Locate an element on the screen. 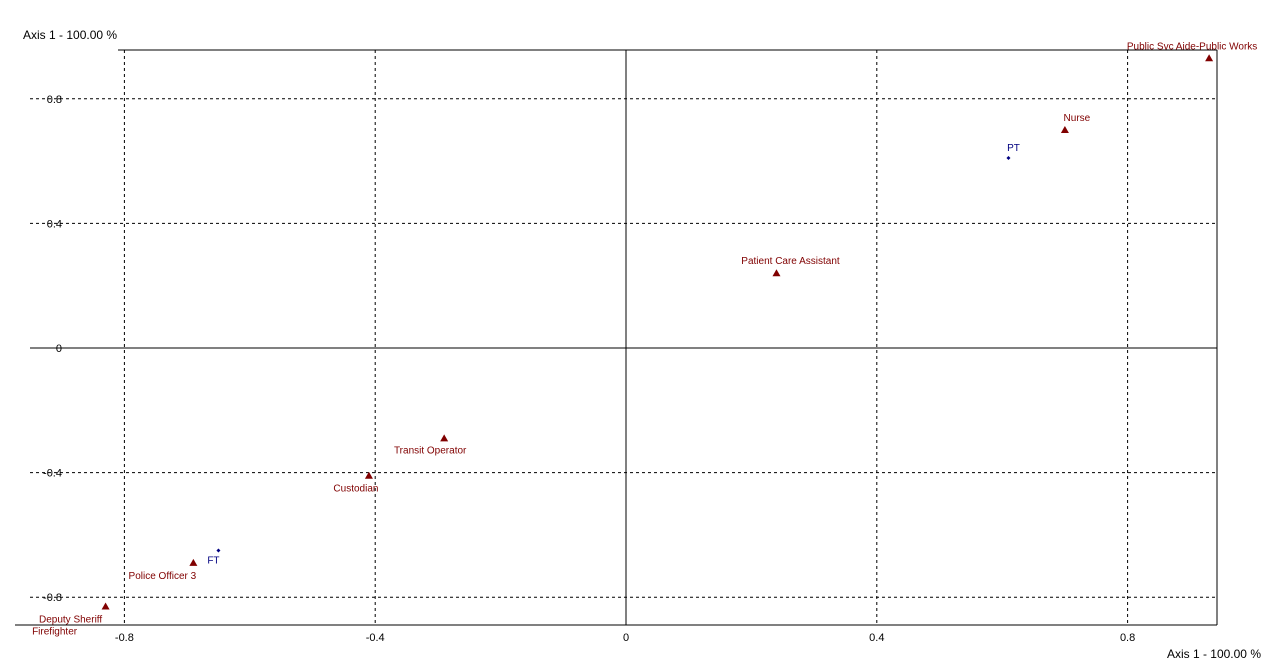 The height and width of the screenshot is (662, 1276). y-tick-label: 0.4 is located at coordinates (54, 224).